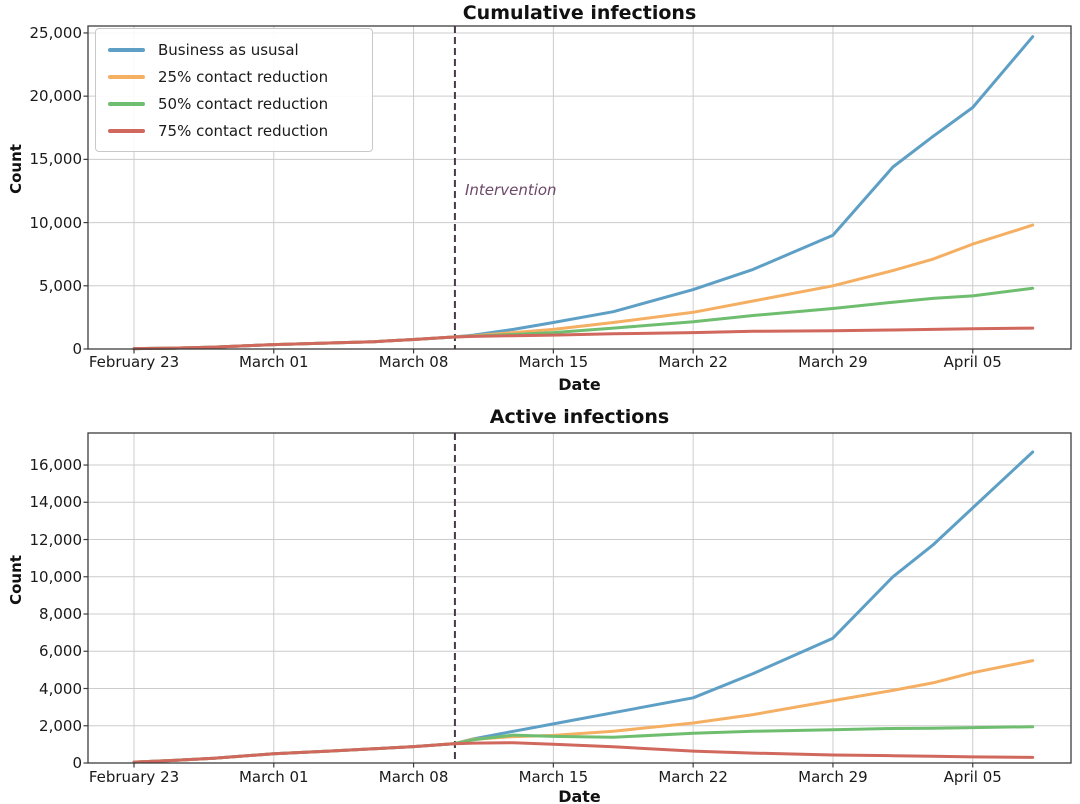  What do you see at coordinates (579, 795) in the screenshot?
I see `x-axis-label-active: Date` at bounding box center [579, 795].